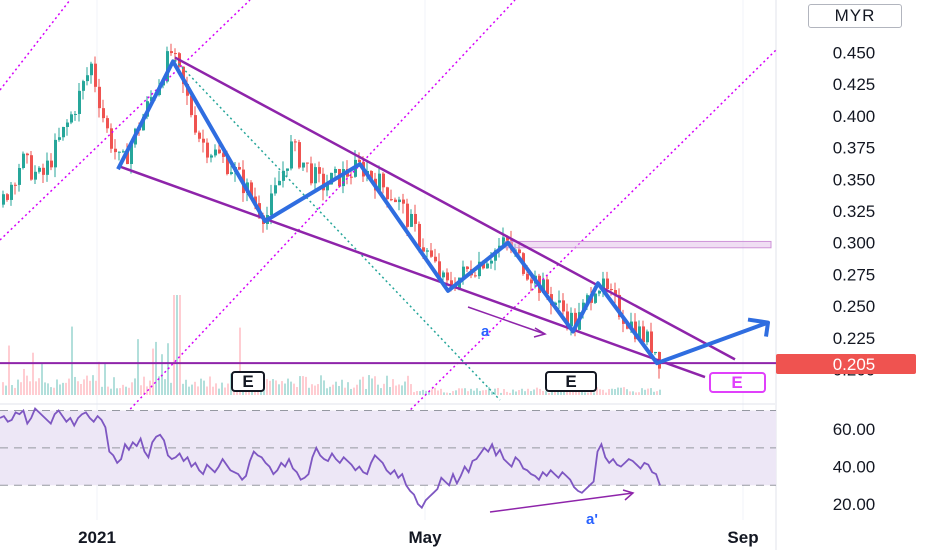  What do you see at coordinates (854, 84) in the screenshot?
I see `price-tick-label: 0.425` at bounding box center [854, 84].